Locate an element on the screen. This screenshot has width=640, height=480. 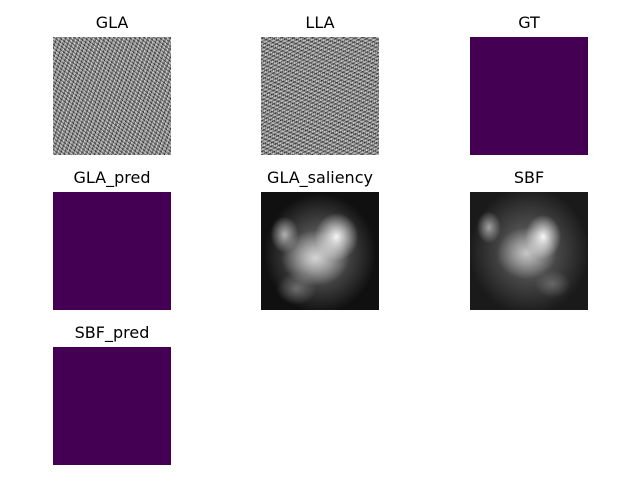
gla-saliency-image is located at coordinates (320, 251).